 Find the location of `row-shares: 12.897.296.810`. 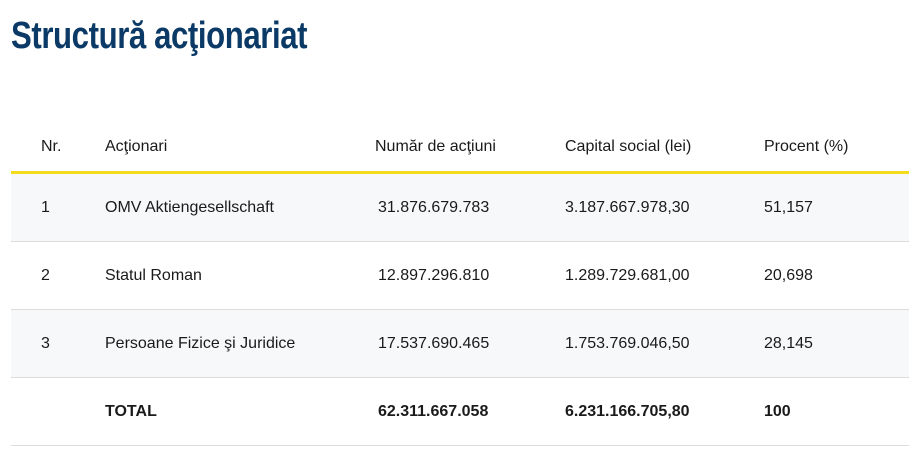

row-shares: 12.897.296.810 is located at coordinates (434, 275).